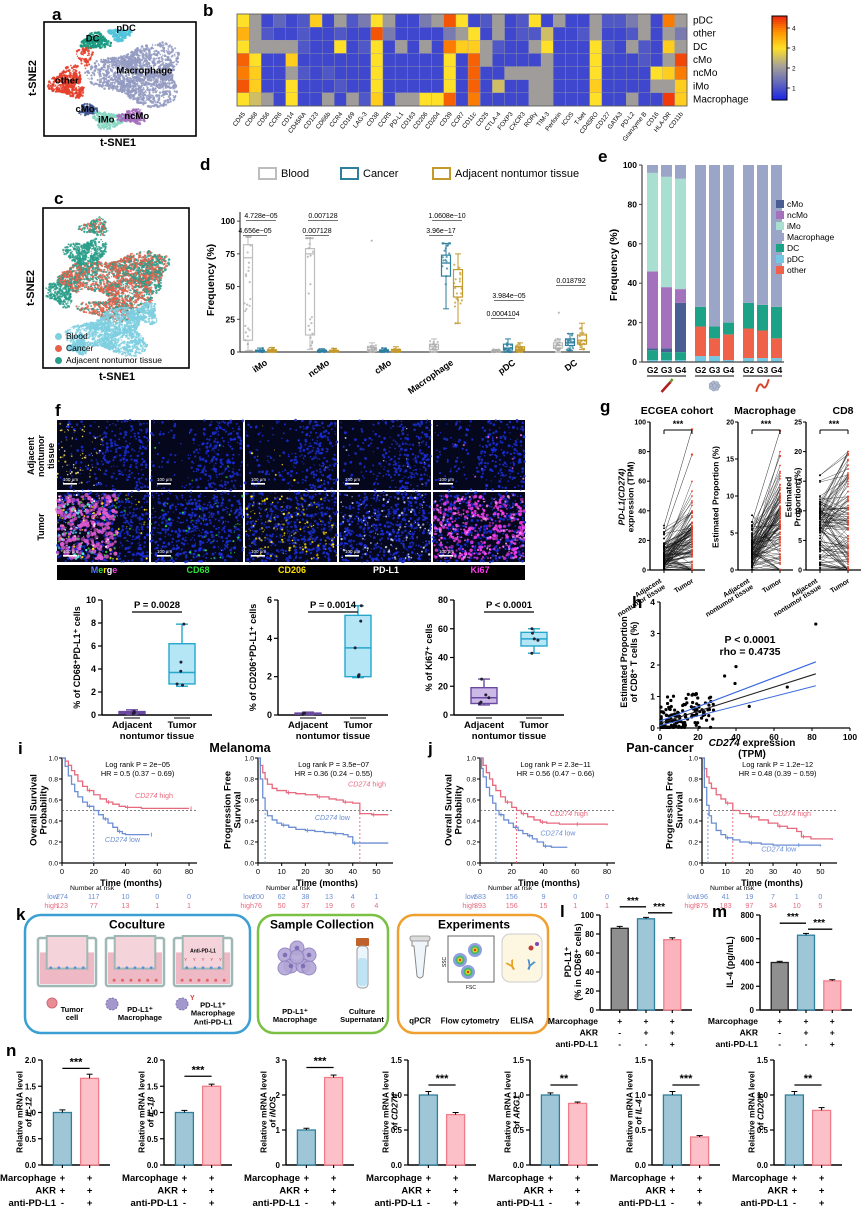  I want to click on svg-text: 4, so click(794, 29).